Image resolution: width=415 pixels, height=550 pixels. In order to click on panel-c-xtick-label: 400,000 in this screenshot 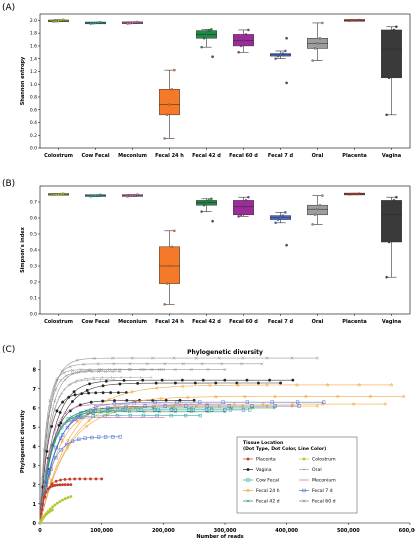, I will do `click(286, 531)`.